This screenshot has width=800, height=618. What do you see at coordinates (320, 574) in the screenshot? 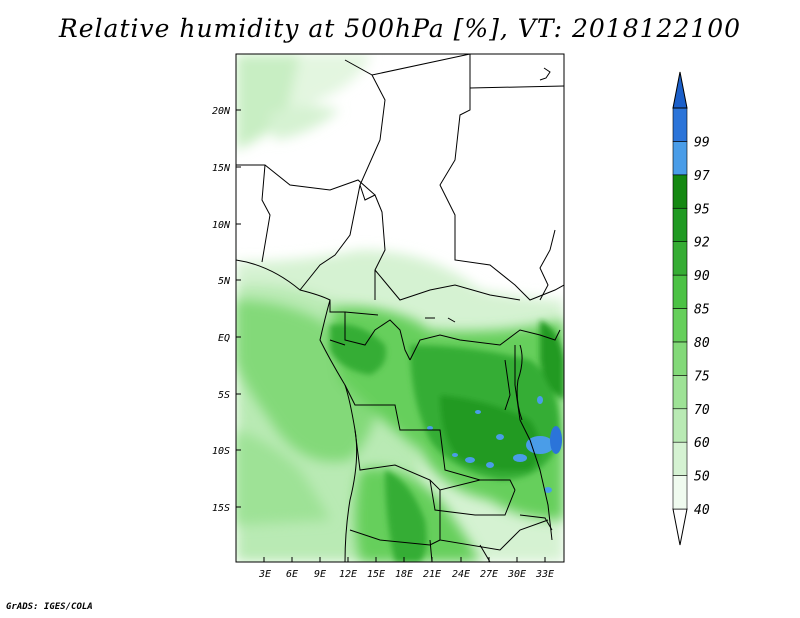
I see `lon-label-9e: 9E` at bounding box center [320, 574].